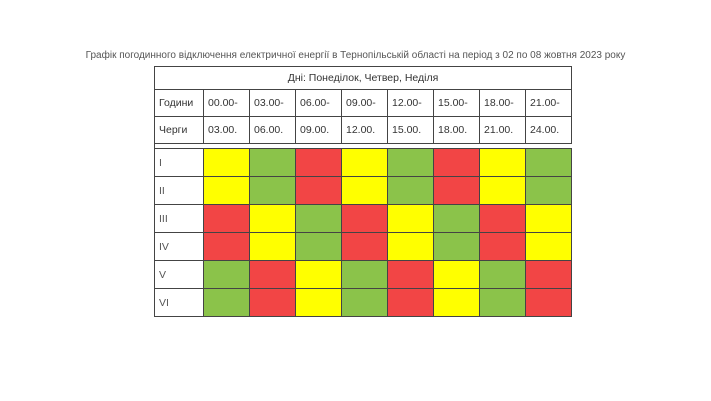  What do you see at coordinates (410, 130) in the screenshot?
I see `time-end-cell: 15.00.` at bounding box center [410, 130].